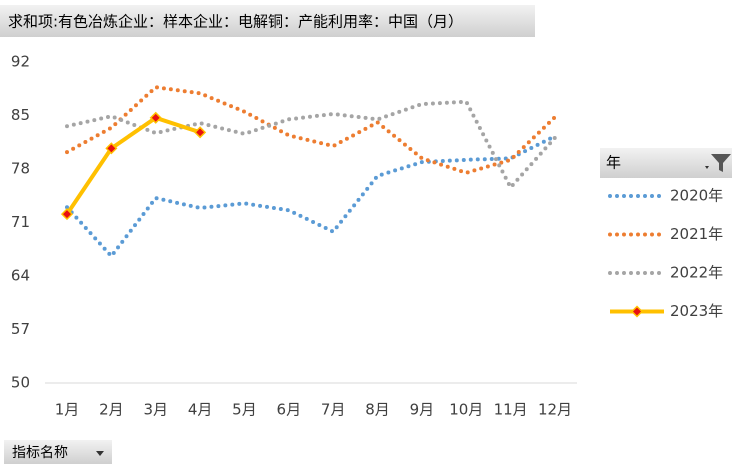 The width and height of the screenshot is (736, 465). Describe the element at coordinates (20, 383) in the screenshot. I see `y-tick-label: 50` at that location.